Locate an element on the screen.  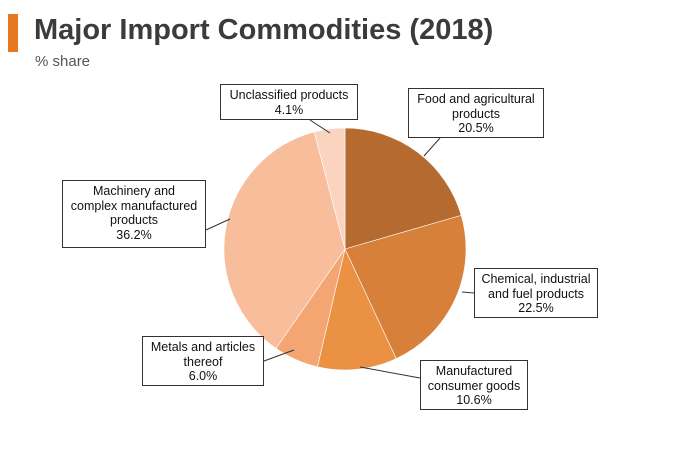
callout-label-line: and fuel products is located at coordinates (536, 293).